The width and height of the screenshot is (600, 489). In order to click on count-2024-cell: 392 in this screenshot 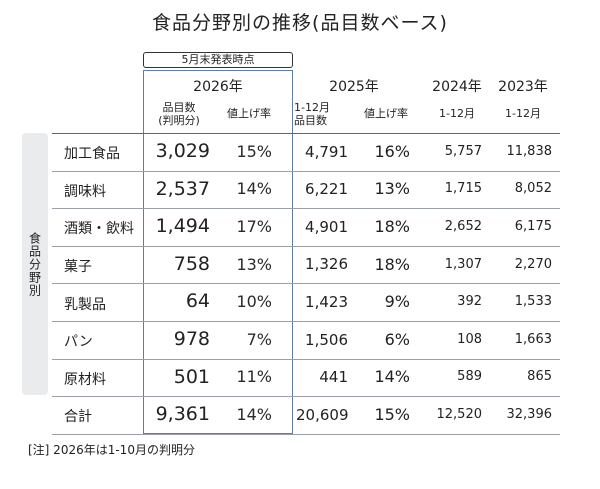, I will do `click(469, 302)`.